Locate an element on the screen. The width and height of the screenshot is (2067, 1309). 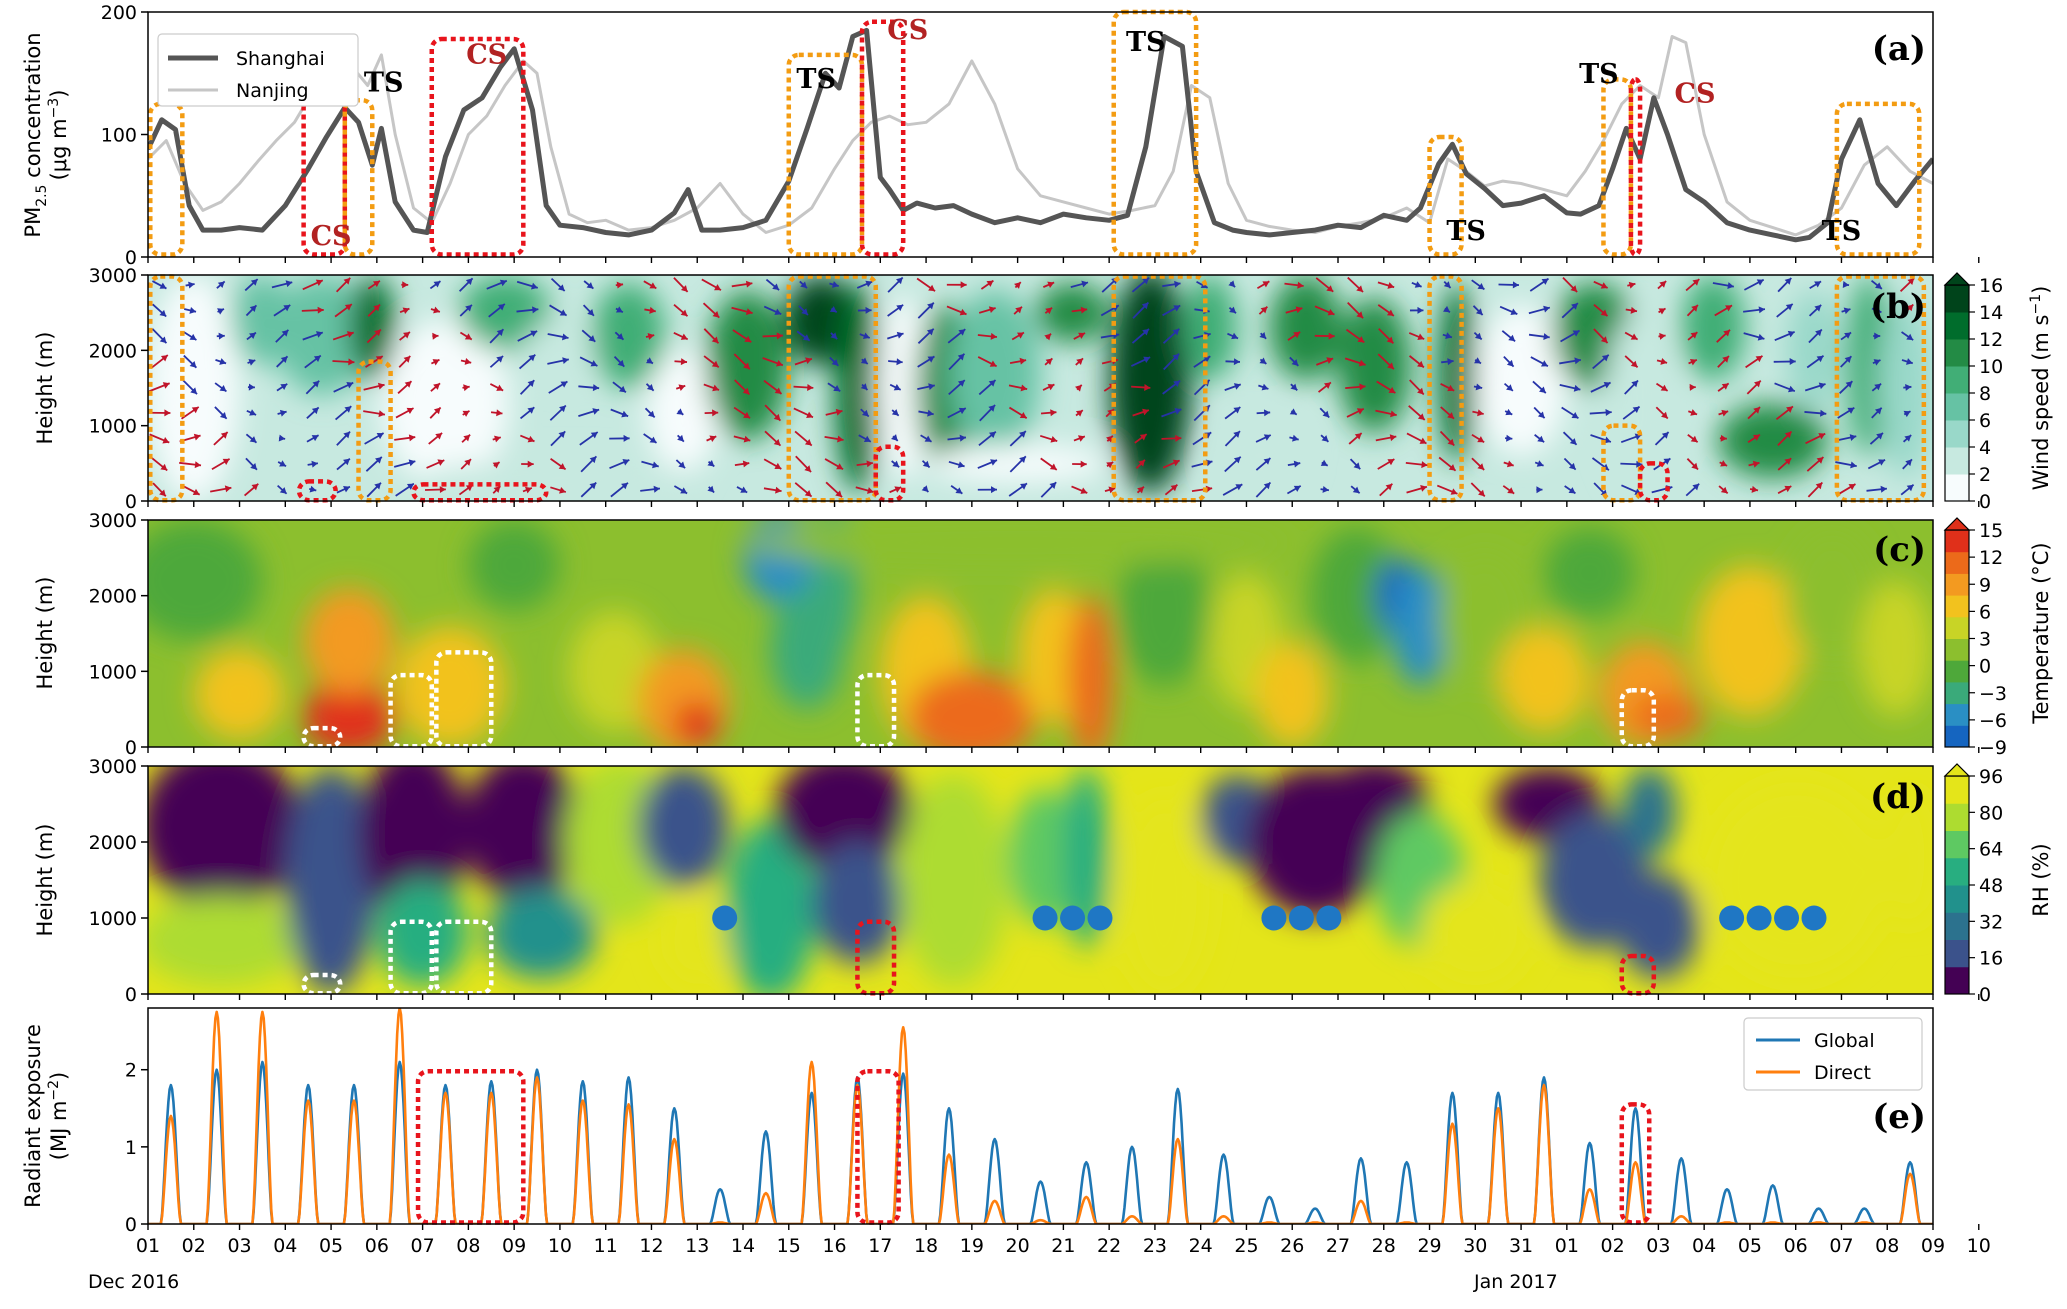
ylabel-a: PM2.5 concentration is located at coordinates (35, 134).